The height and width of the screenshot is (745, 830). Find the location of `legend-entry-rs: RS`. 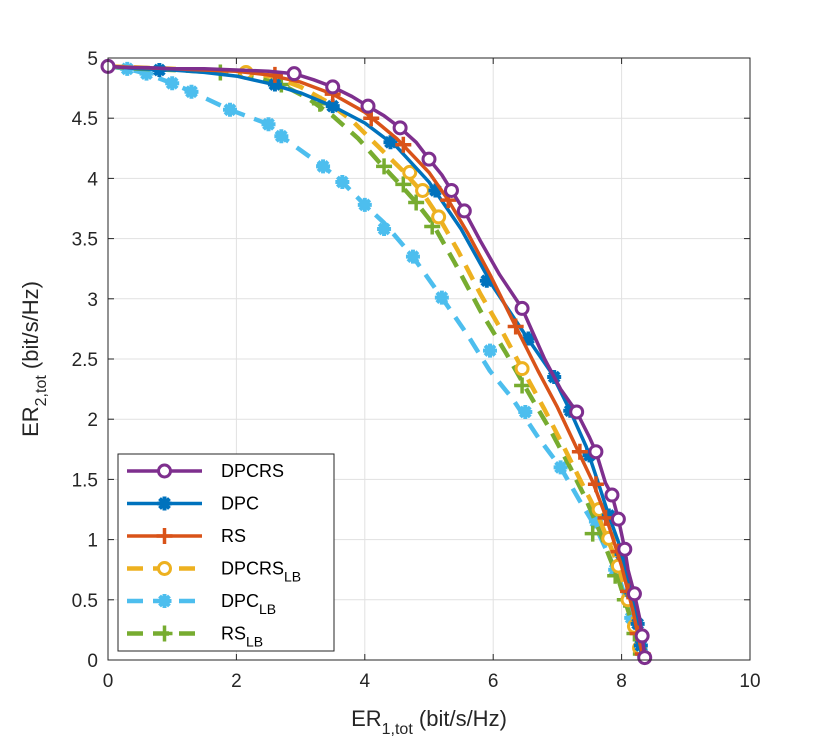

legend-entry-rs: RS is located at coordinates (186, 536).